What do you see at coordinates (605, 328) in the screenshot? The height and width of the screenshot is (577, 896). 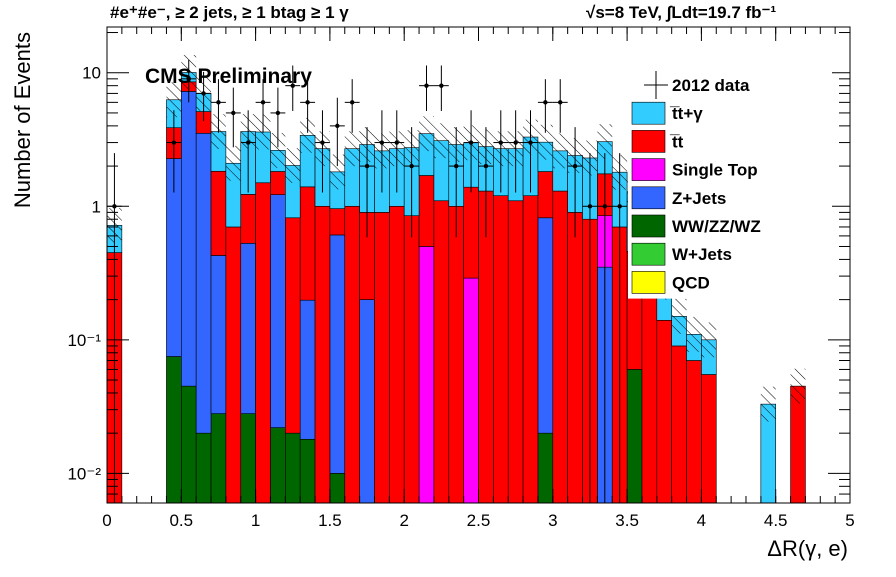 I see `data-point-3.35` at bounding box center [605, 328].